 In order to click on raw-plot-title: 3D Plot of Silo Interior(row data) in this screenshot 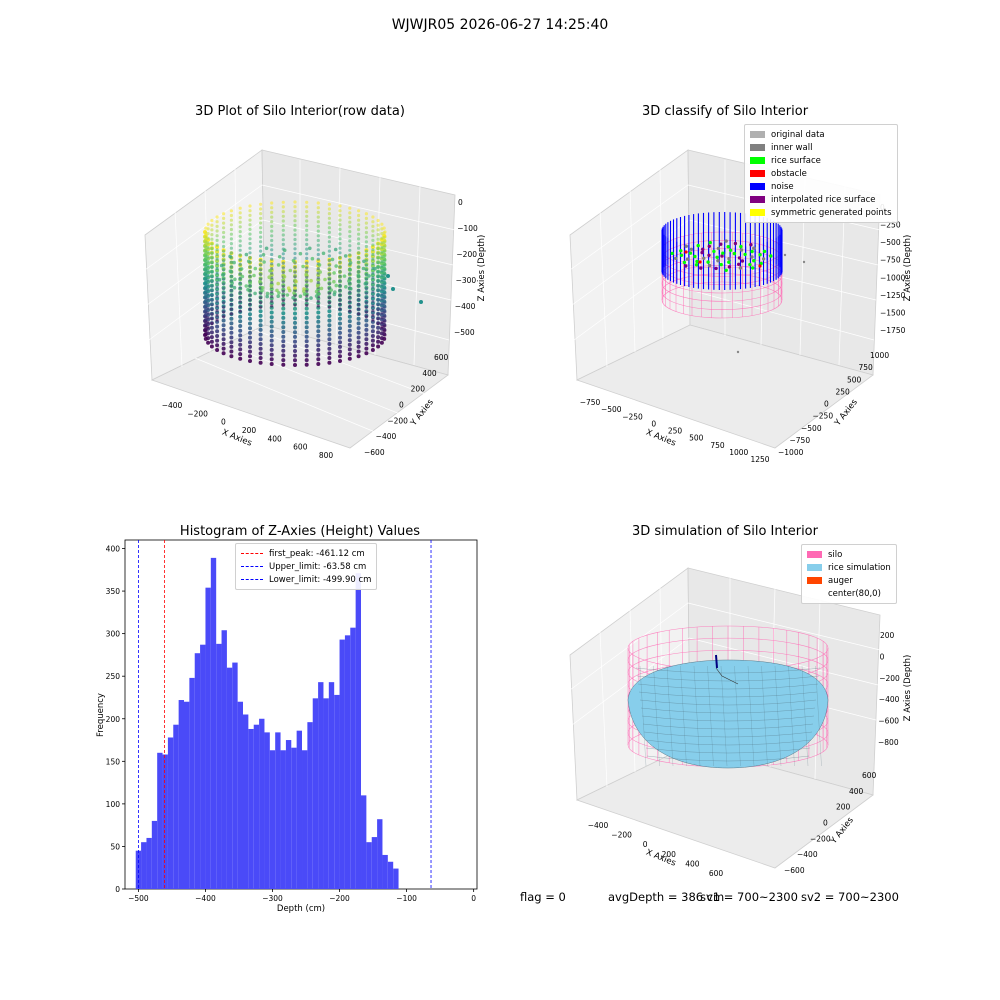, I will do `click(300, 111)`.